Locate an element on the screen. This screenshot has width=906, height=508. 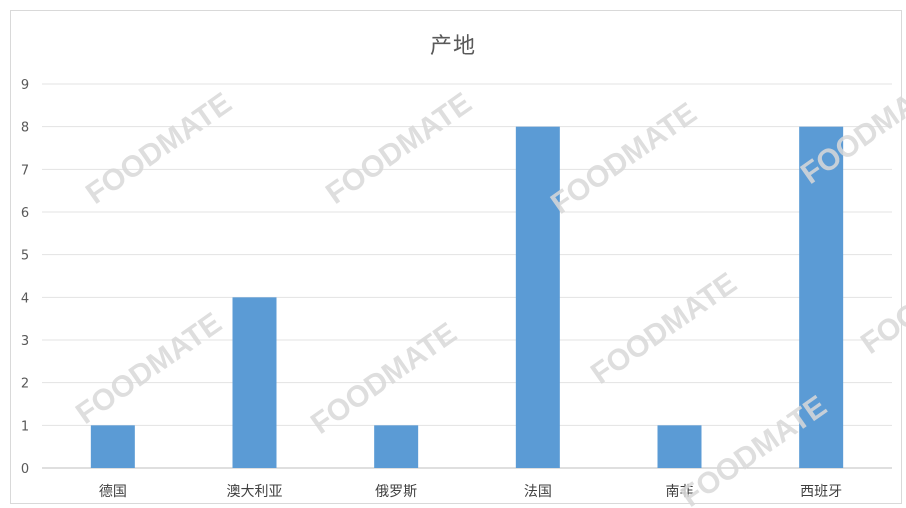
x-category-label: 南非 is located at coordinates (680, 492).